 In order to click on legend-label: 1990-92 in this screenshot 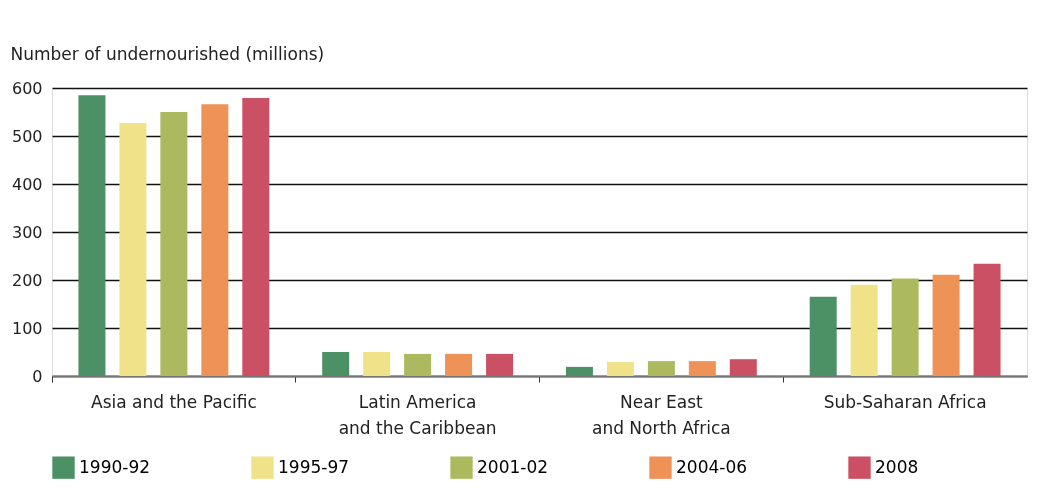, I will do `click(115, 466)`.